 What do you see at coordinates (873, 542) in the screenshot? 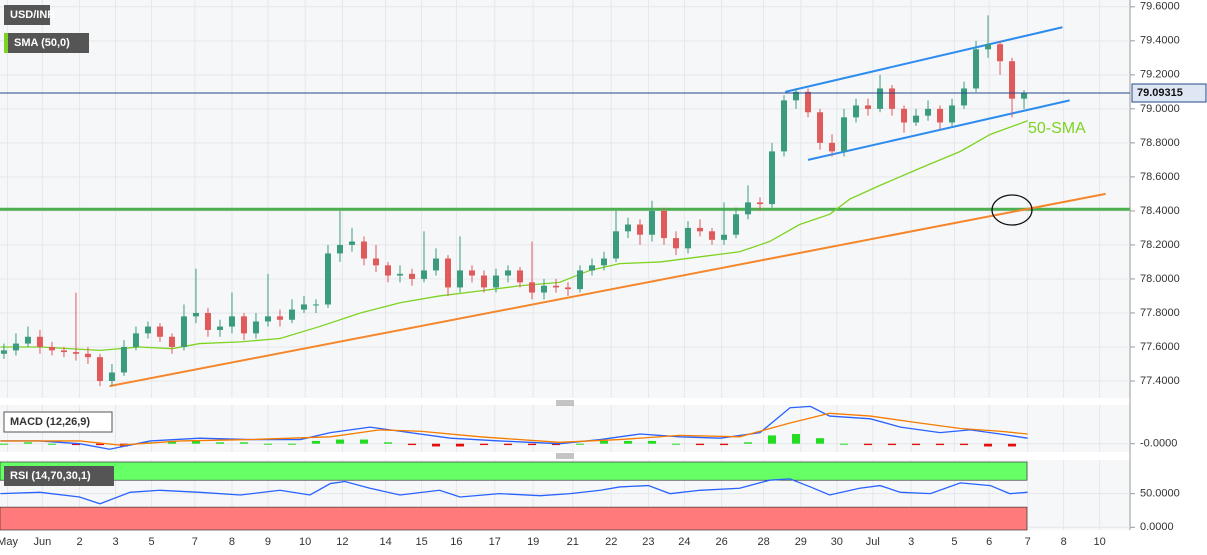
I see `x-tick-label: Jul` at bounding box center [873, 542].